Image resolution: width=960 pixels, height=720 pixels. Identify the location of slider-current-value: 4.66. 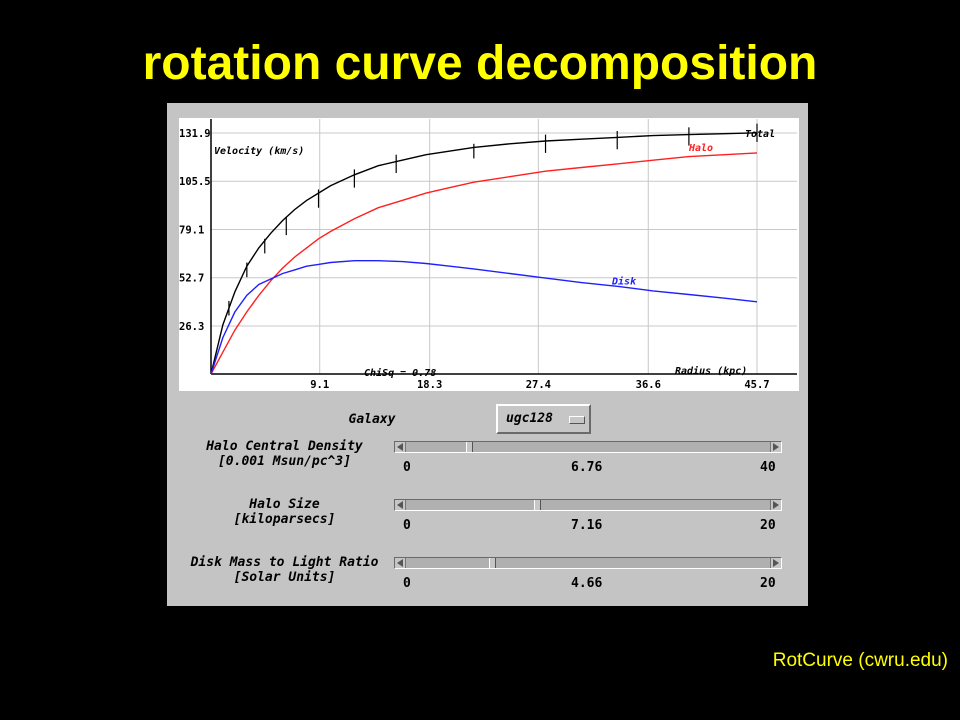
(587, 583).